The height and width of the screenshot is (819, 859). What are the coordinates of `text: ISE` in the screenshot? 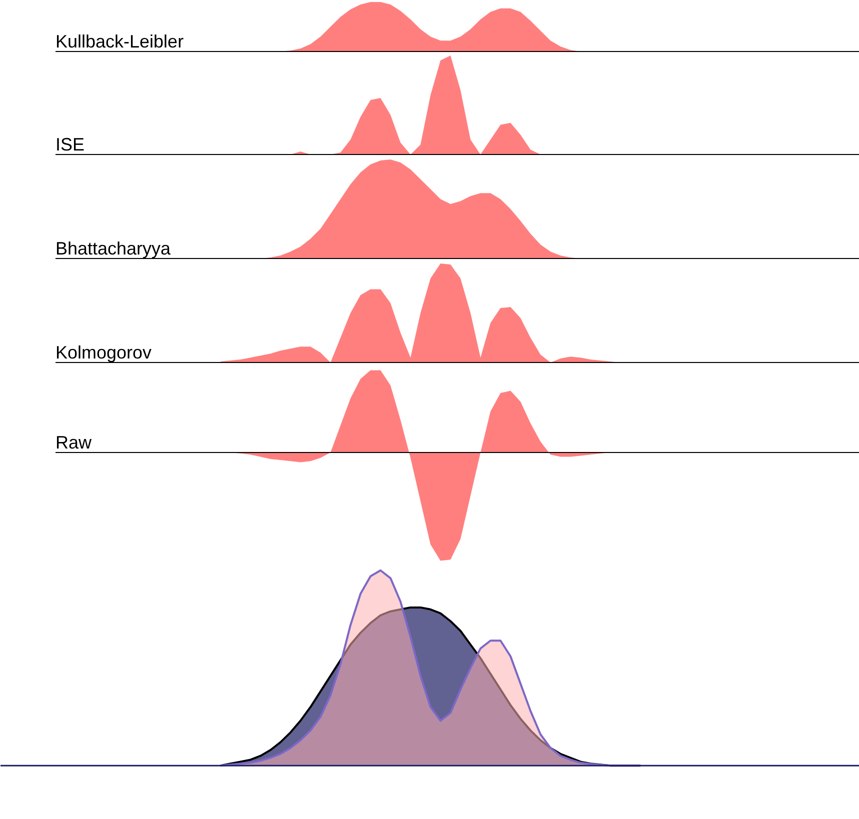 It's located at (70, 144).